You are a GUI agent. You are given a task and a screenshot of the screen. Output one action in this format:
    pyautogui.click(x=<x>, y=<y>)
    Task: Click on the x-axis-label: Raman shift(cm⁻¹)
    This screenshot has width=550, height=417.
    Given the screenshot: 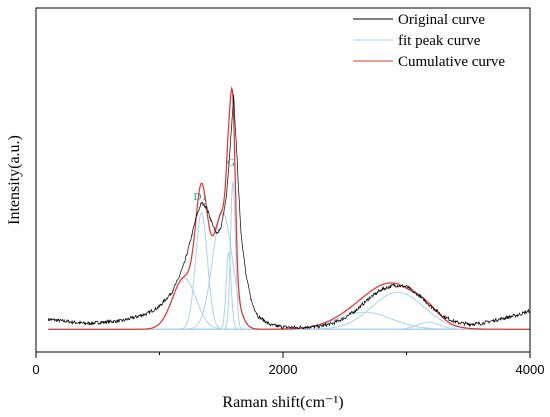 What is the action you would take?
    pyautogui.click(x=282, y=402)
    